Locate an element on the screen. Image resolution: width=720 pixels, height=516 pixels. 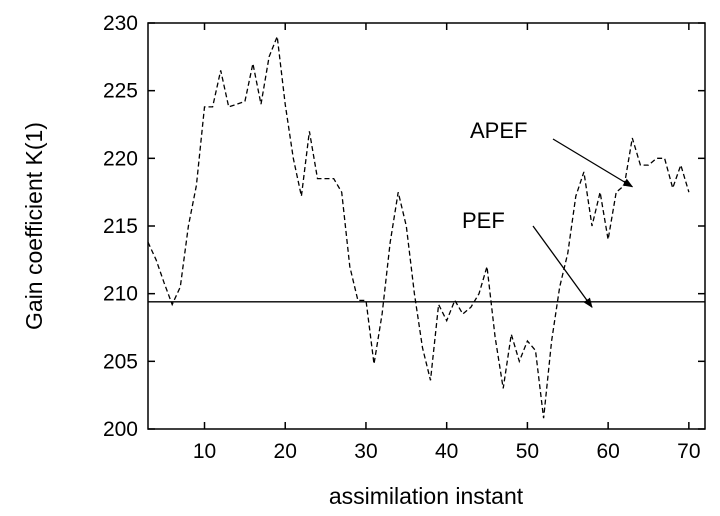
x-tick-label: 60 is located at coordinates (607, 451).